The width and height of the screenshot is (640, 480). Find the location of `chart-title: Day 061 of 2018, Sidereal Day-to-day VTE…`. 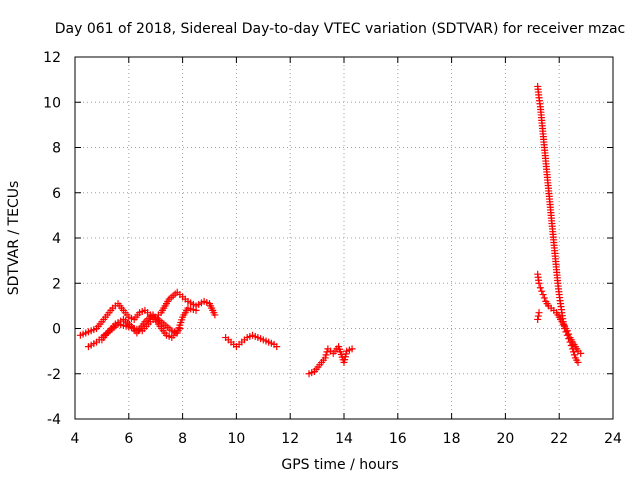

chart-title: Day 061 of 2018, Sidereal Day-to-day VTE… is located at coordinates (340, 29).